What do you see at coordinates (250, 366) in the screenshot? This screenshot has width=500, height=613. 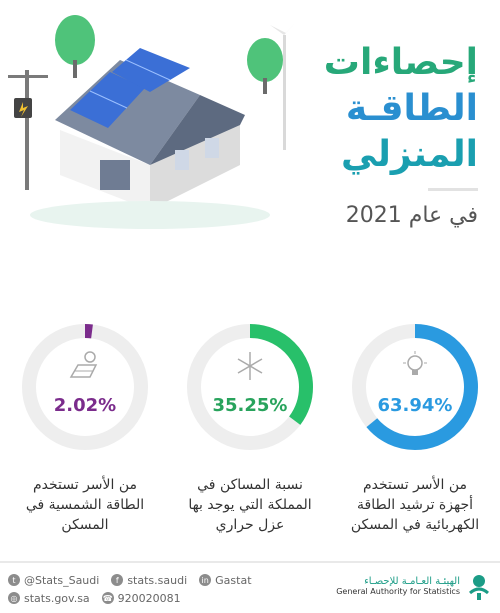 I see `snowflake-sun-icon` at bounding box center [250, 366].